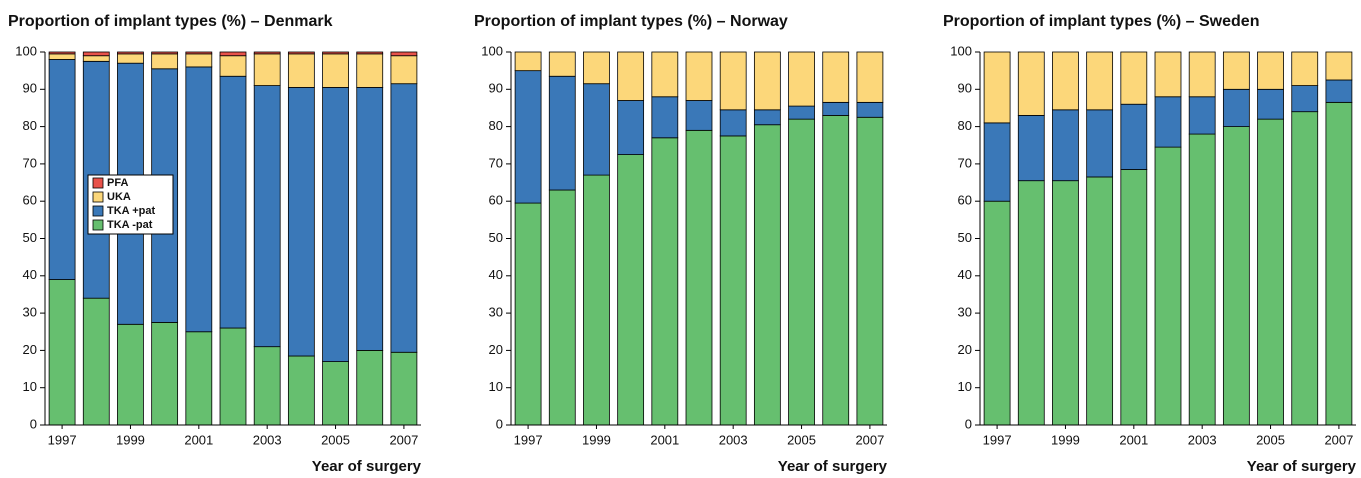  Describe the element at coordinates (492, 50) in the screenshot. I see `y-tick-label: 100` at that location.